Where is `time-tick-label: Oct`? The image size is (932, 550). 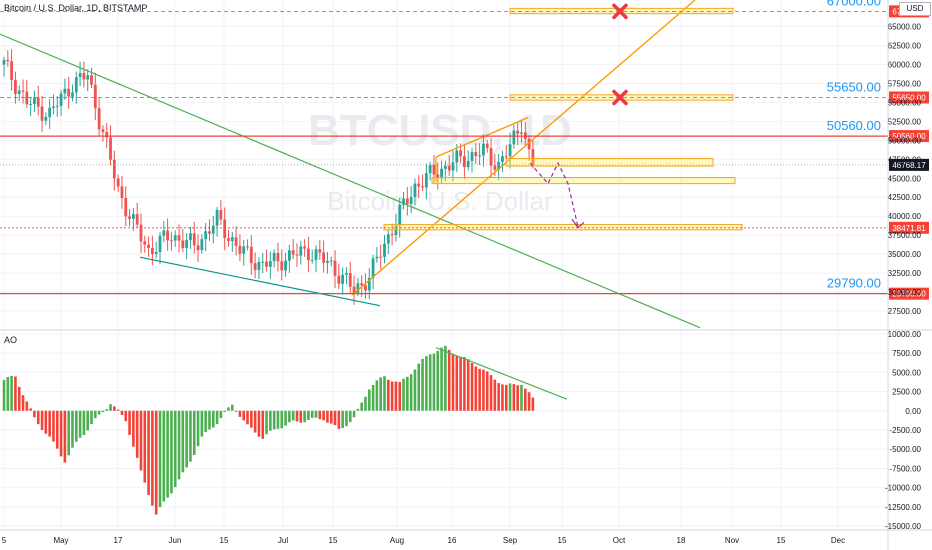
time-tick-label: Oct is located at coordinates (619, 540).